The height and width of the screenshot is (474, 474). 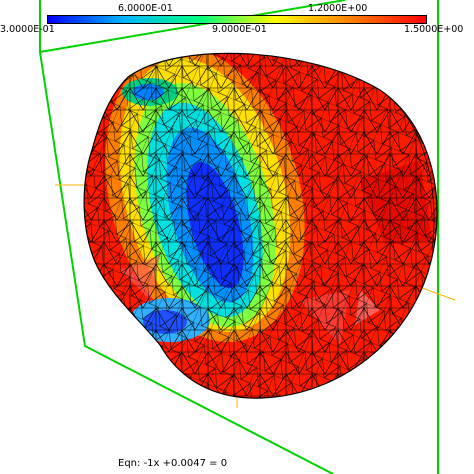 What do you see at coordinates (338, 8) in the screenshot?
I see `colorbar-top-label-2: 1.2000E+00` at bounding box center [338, 8].